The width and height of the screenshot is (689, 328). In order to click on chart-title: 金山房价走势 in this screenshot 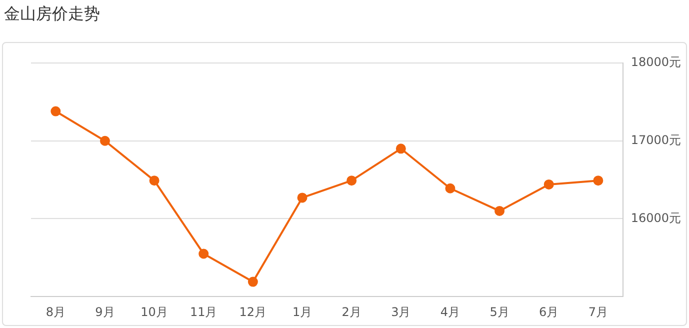, I will do `click(52, 14)`.